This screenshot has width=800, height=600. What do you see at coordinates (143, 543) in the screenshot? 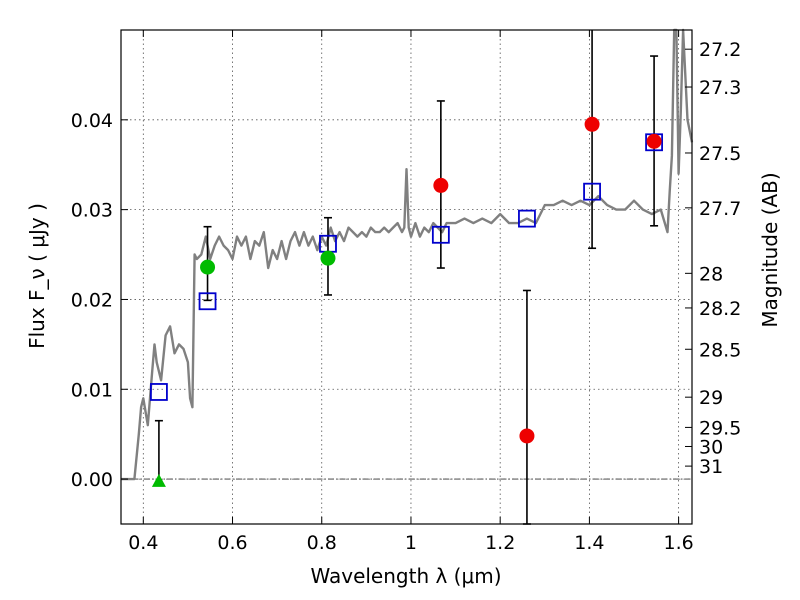
I see `x-tick-label: 0.4` at bounding box center [143, 543].